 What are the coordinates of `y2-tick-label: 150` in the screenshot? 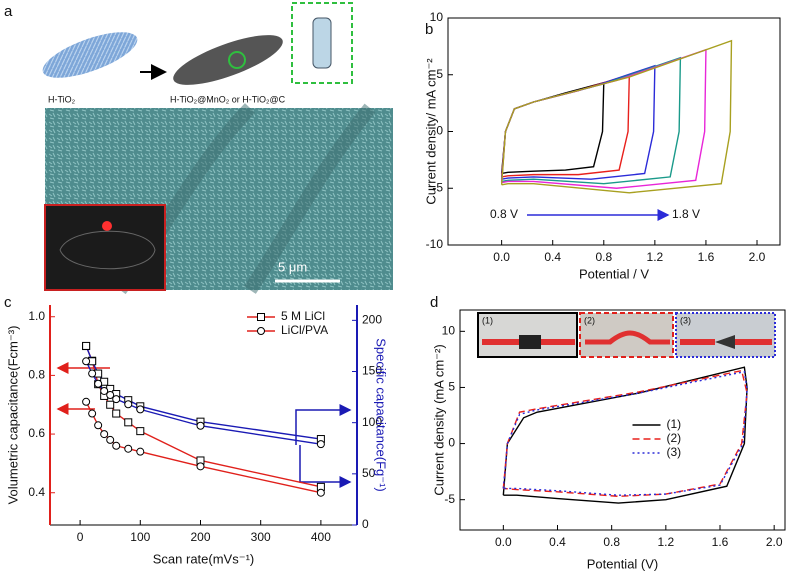 It's located at (372, 371).